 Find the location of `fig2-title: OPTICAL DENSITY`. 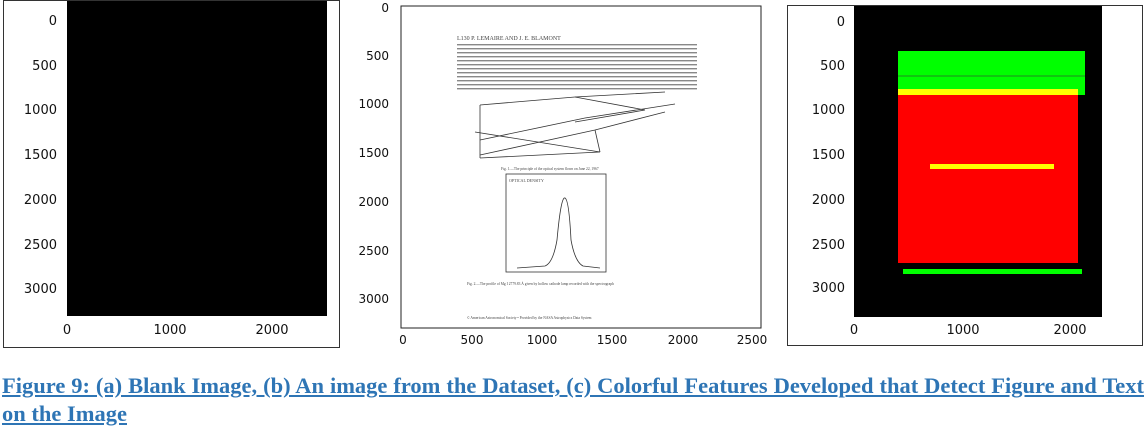

fig2-title: OPTICAL DENSITY is located at coordinates (526, 180).